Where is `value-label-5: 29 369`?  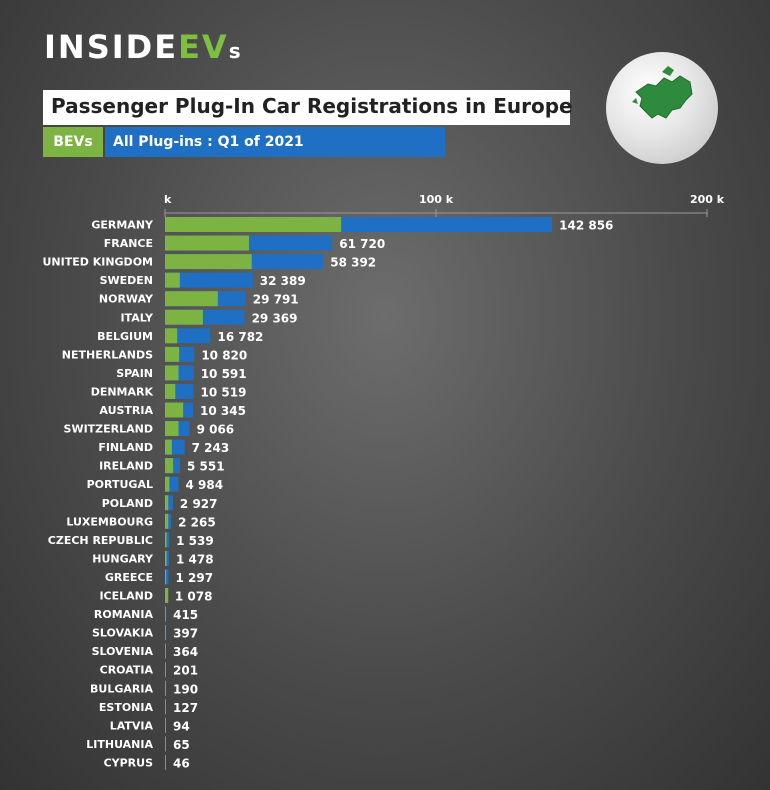 value-label-5: 29 369 is located at coordinates (275, 318).